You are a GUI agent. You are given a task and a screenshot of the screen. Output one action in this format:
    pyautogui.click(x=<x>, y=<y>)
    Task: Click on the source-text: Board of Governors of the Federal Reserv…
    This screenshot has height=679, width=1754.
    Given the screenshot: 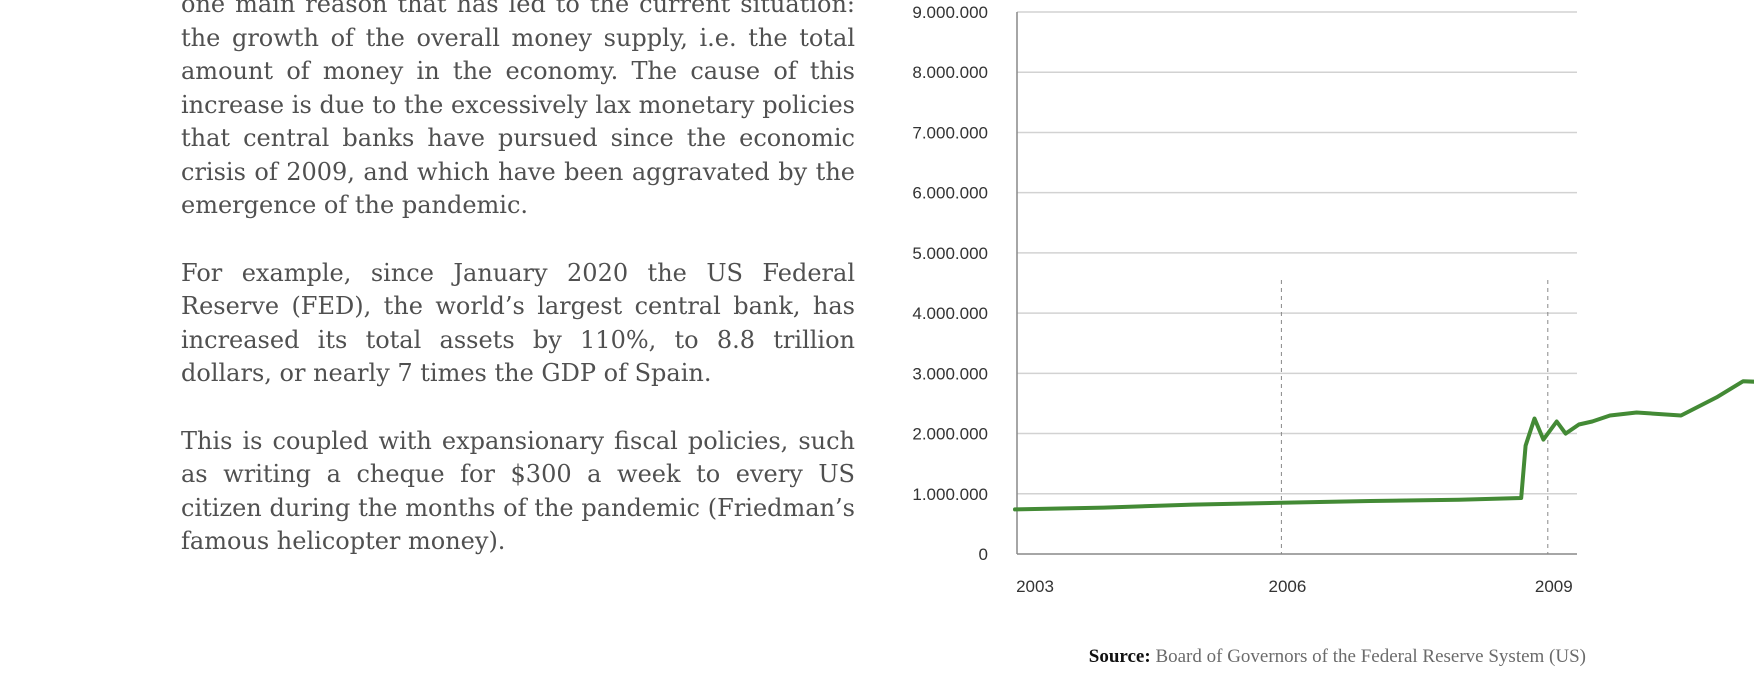 What is the action you would take?
    pyautogui.click(x=1370, y=656)
    